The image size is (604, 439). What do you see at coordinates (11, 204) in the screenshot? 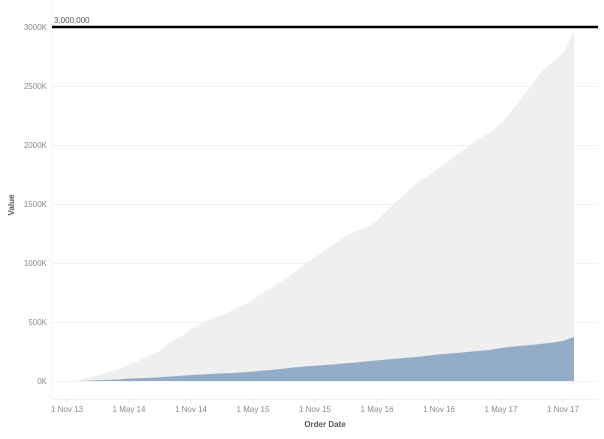
I see `y-axis-title: Value` at bounding box center [11, 204].